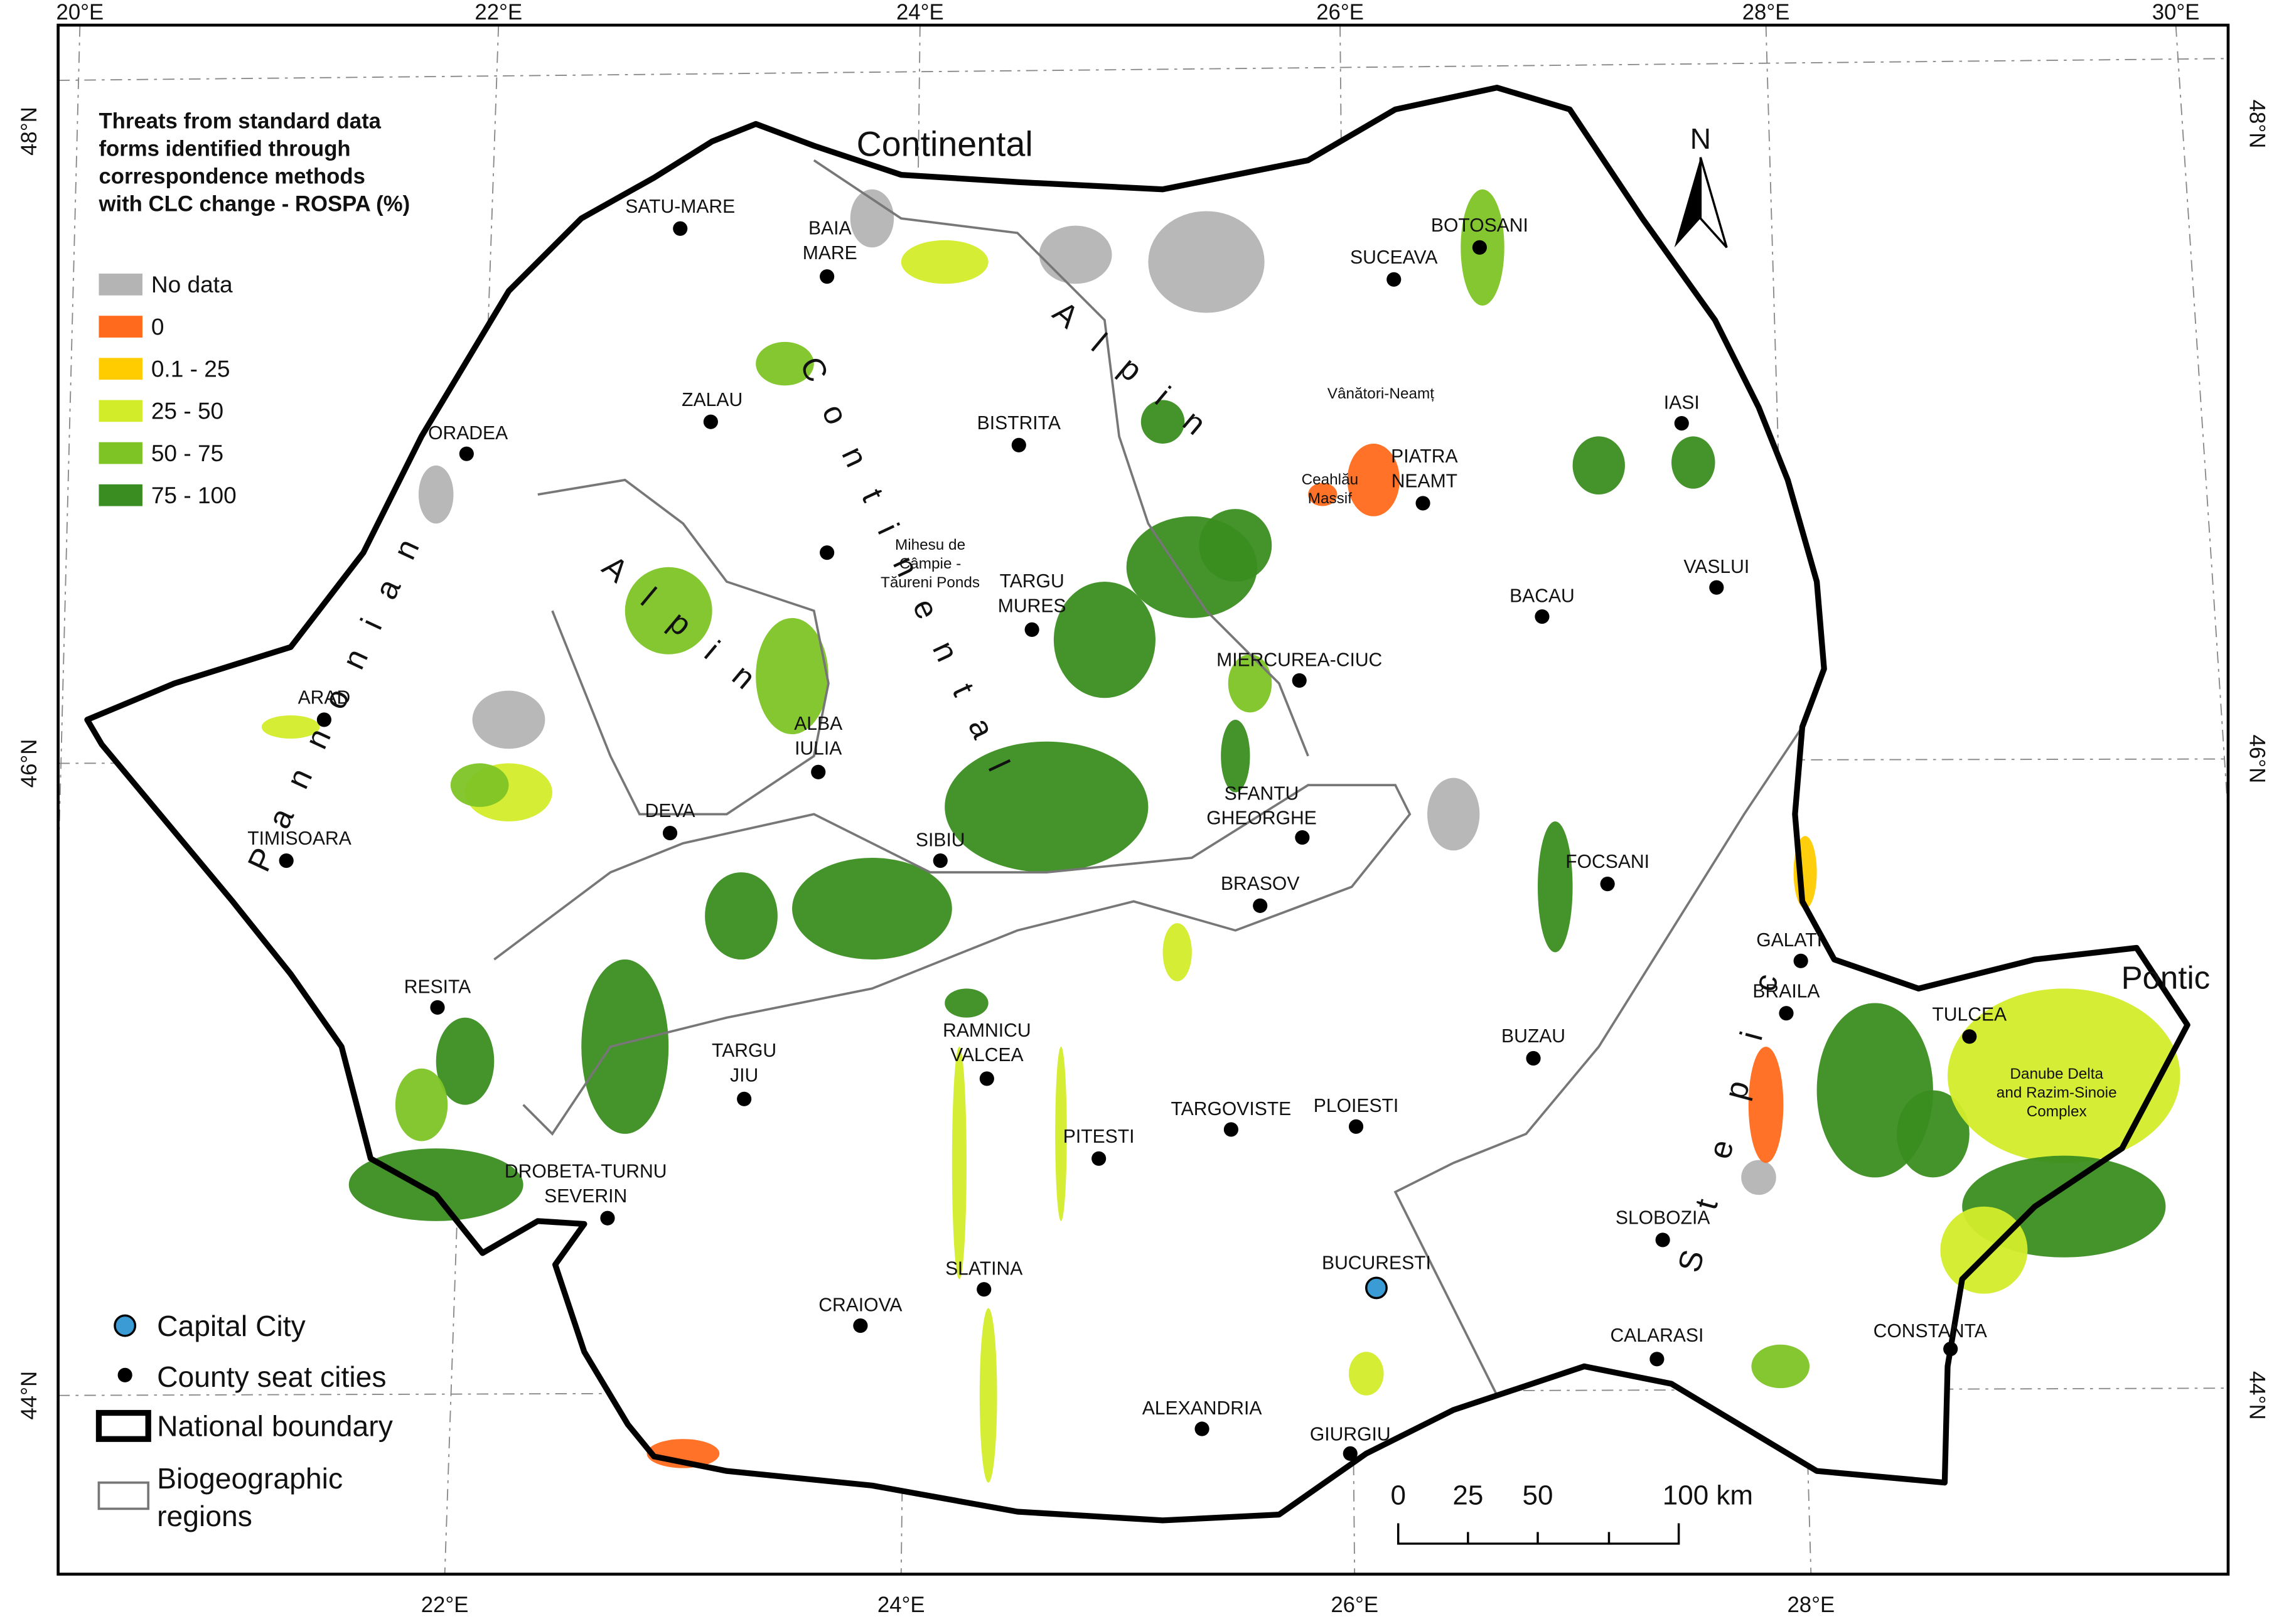 The image size is (2279, 1624). I want to click on city-label: CALARASI, so click(1657, 1336).